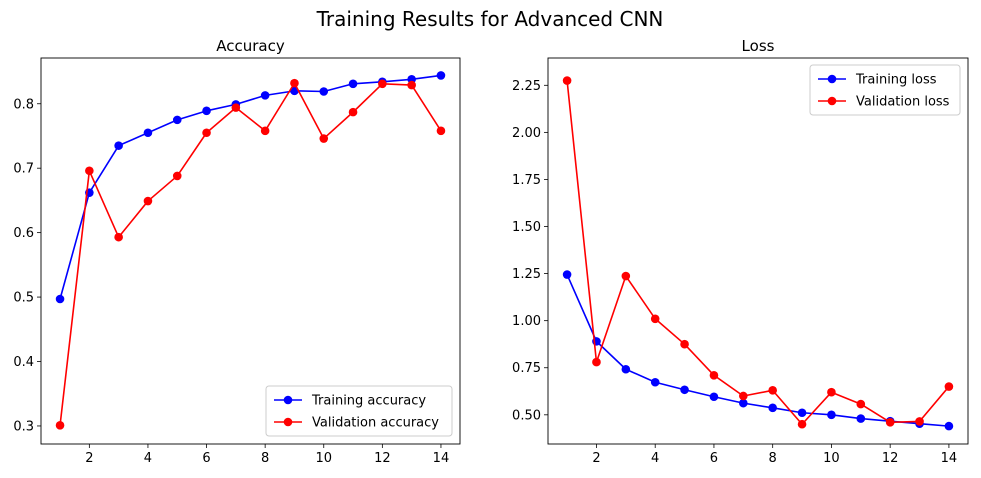 This screenshot has height=478, width=981. Describe the element at coordinates (526, 415) in the screenshot. I see `y-tick-label: 0.50` at that location.